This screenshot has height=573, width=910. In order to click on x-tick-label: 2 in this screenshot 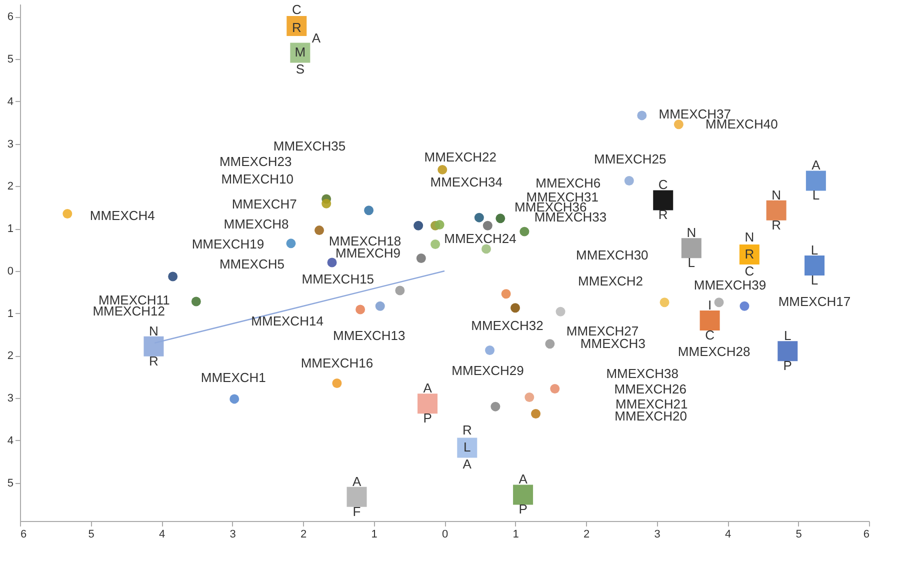, I will do `click(586, 534)`.